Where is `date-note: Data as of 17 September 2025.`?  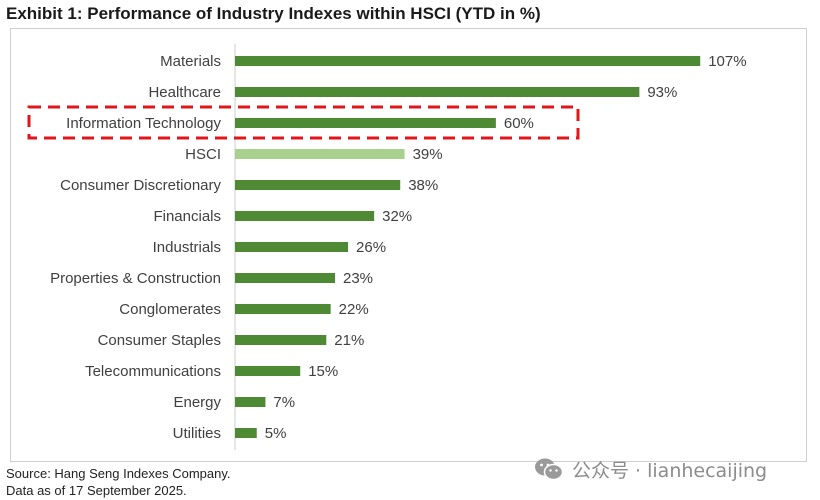 date-note: Data as of 17 September 2025. is located at coordinates (96, 490).